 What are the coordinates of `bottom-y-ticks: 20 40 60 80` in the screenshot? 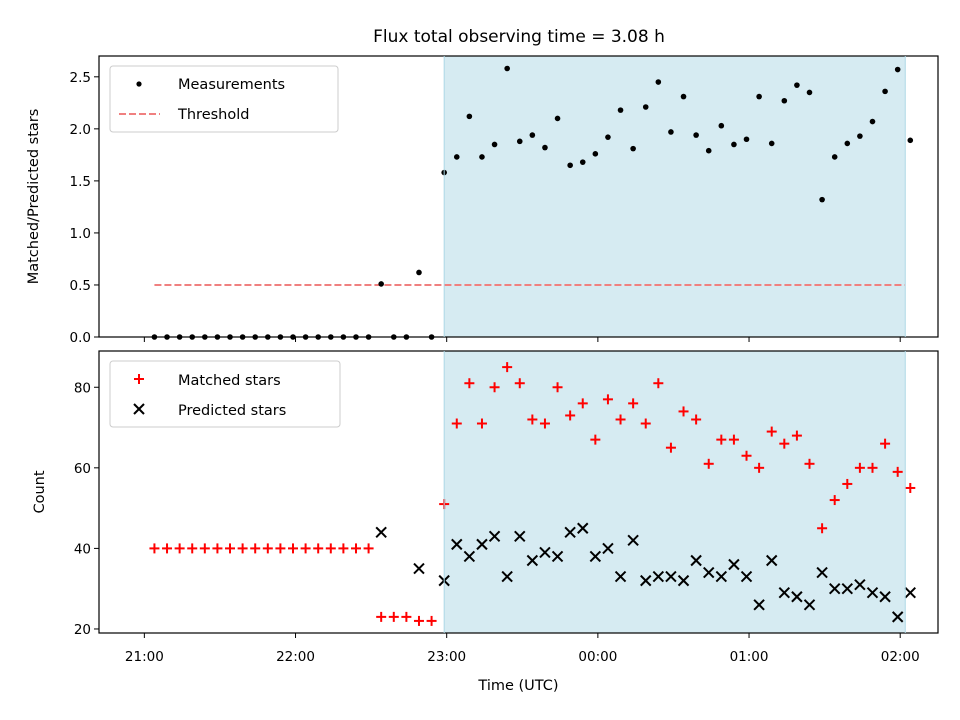 It's located at (86, 509).